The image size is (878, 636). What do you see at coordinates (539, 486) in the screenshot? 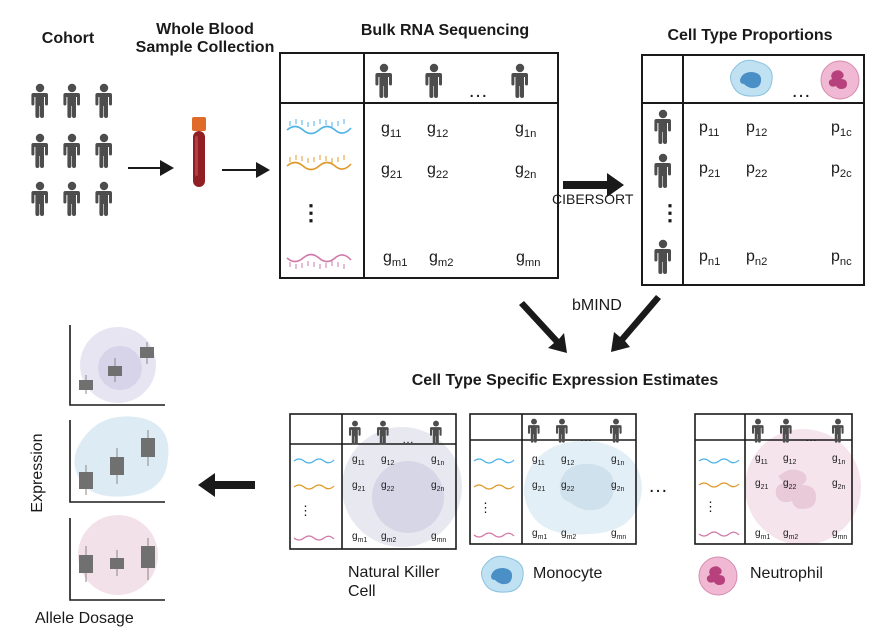
I see `mono-cell-21: g21` at bounding box center [539, 486].